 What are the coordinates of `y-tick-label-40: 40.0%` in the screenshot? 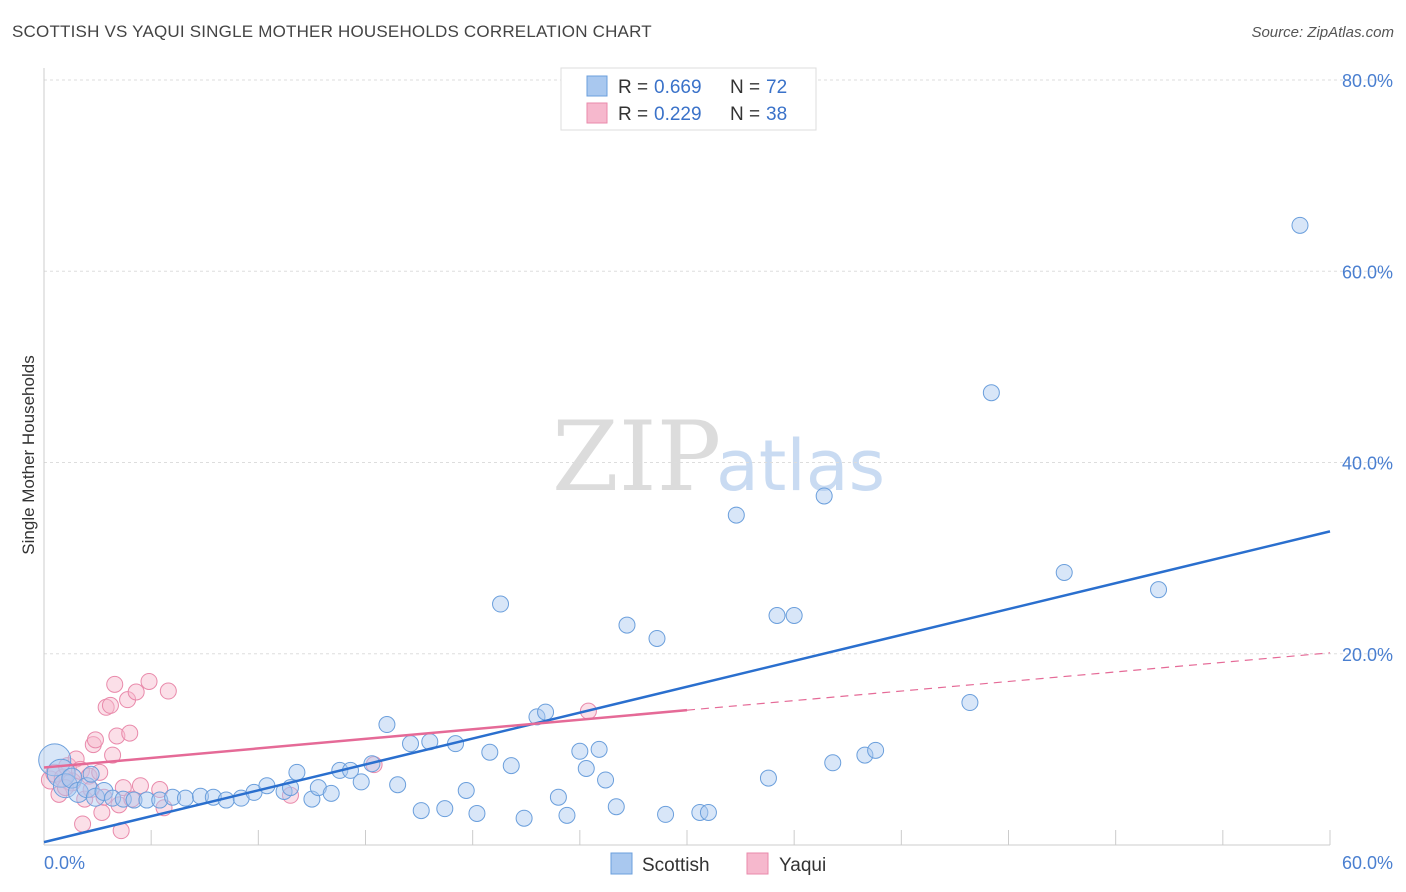 It's located at (1367, 464).